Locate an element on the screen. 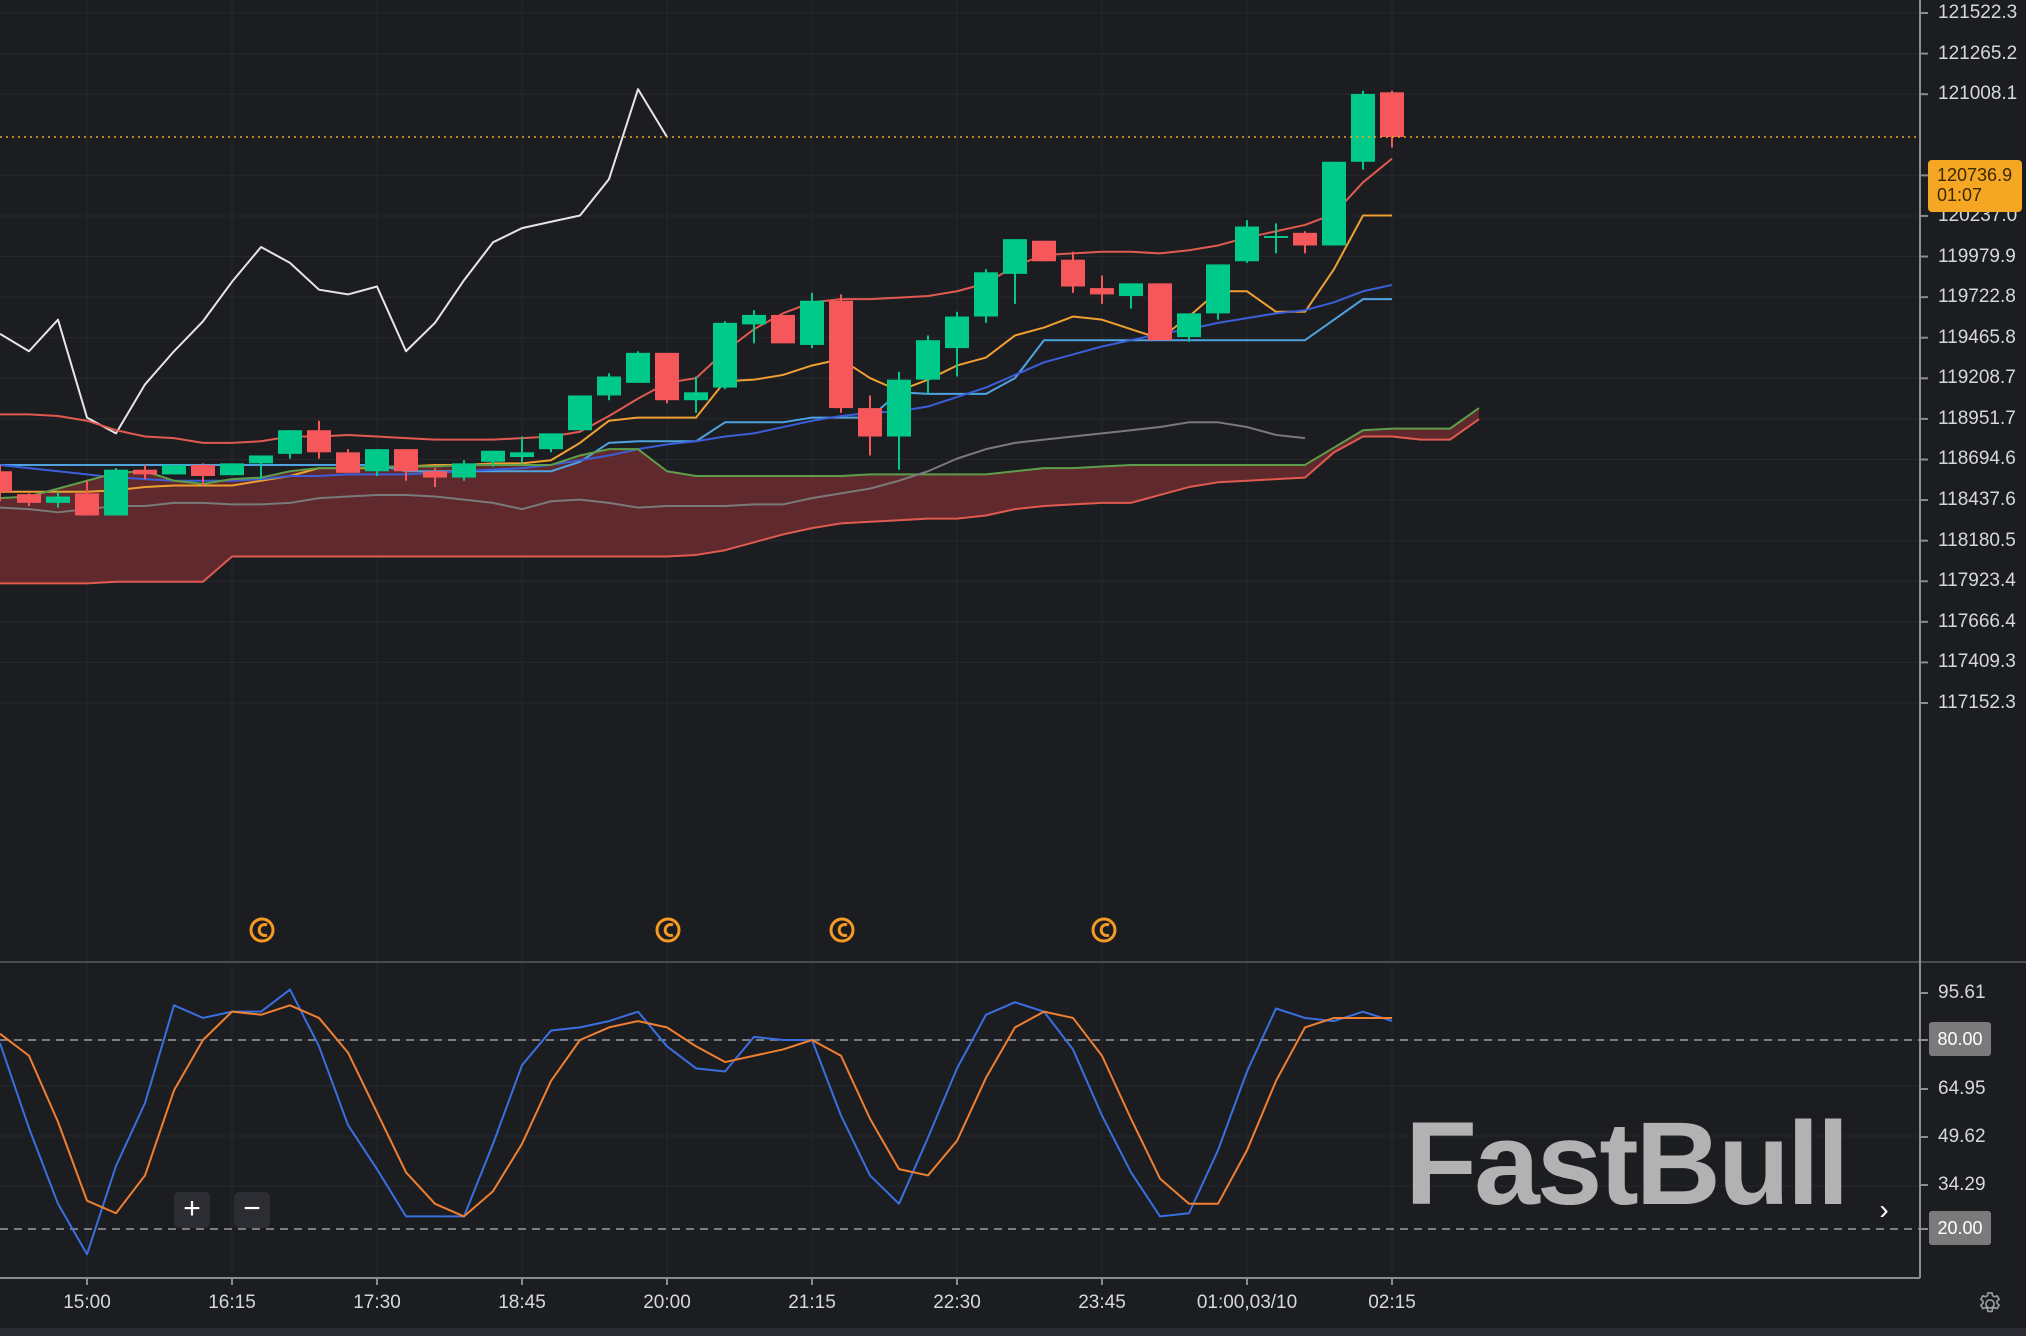 Image resolution: width=2026 pixels, height=1336 pixels. cloud-midline is located at coordinates (653, 467).